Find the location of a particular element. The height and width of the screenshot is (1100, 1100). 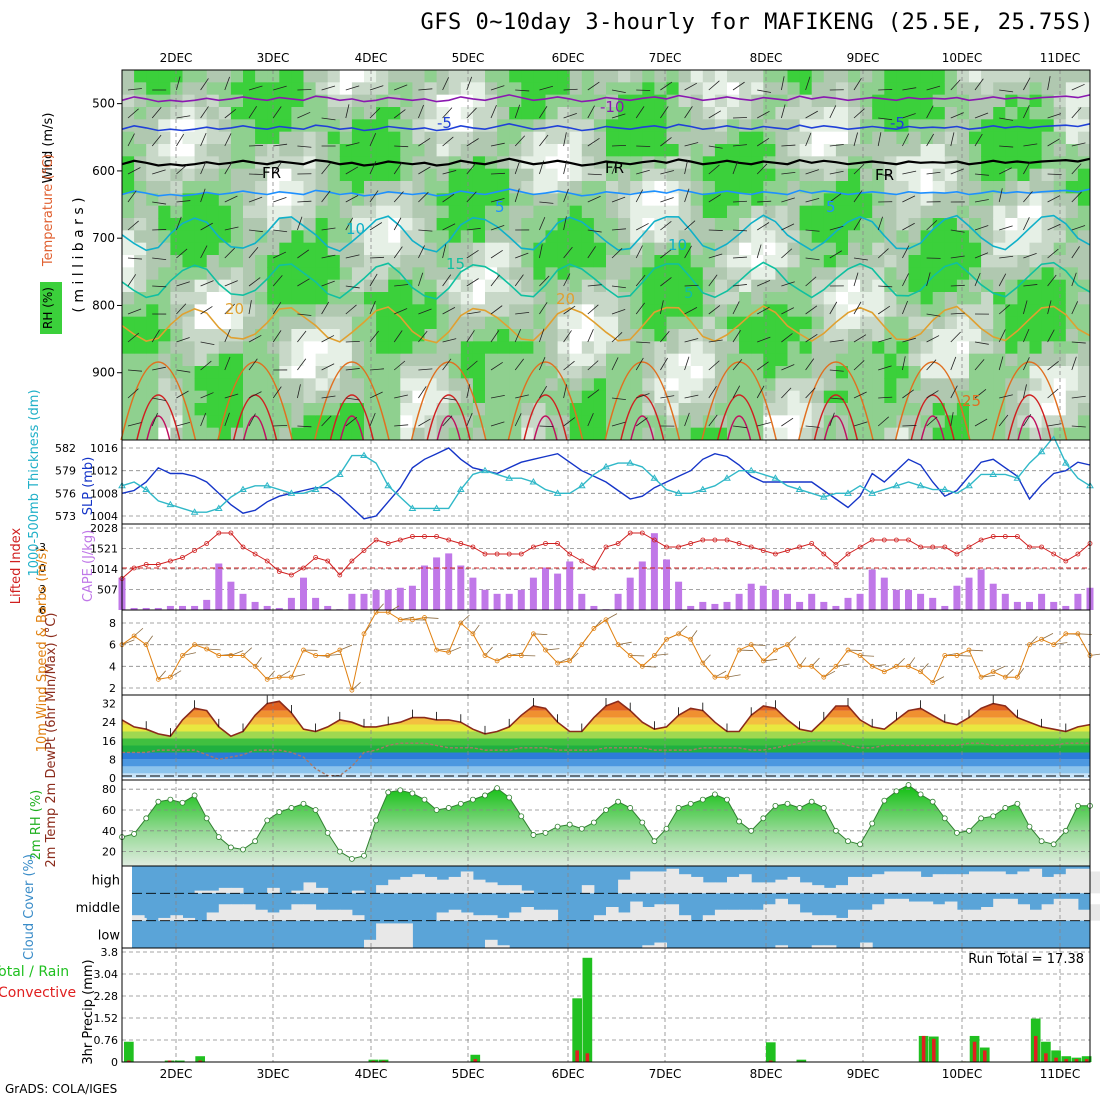

run-total-label: Run Total = 17.38 is located at coordinates (1026, 959).